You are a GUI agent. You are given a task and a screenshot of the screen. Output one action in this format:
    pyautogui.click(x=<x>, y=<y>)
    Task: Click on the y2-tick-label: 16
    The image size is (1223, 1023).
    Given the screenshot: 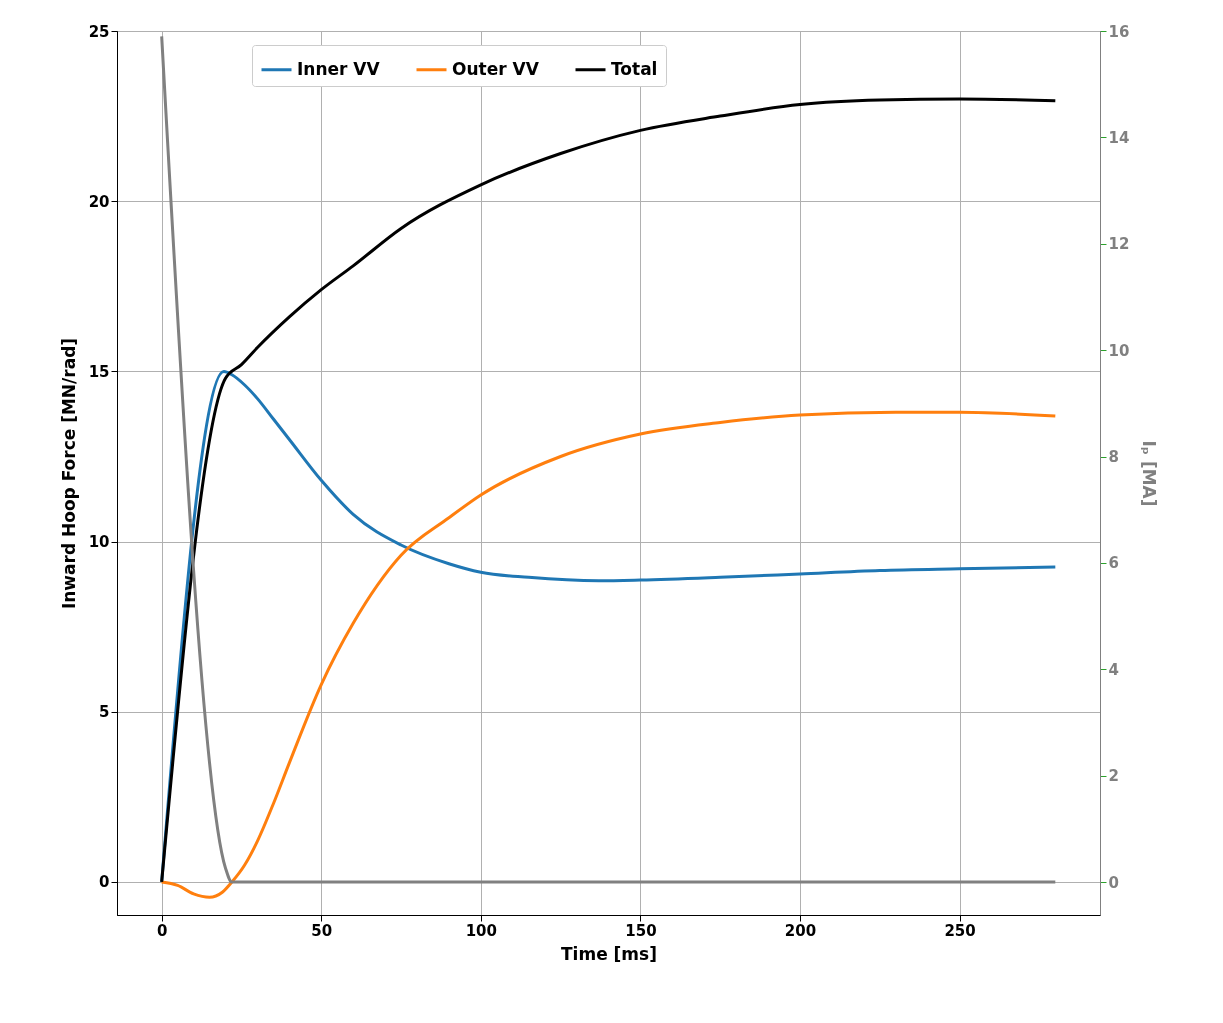 What is the action you would take?
    pyautogui.click(x=1119, y=31)
    